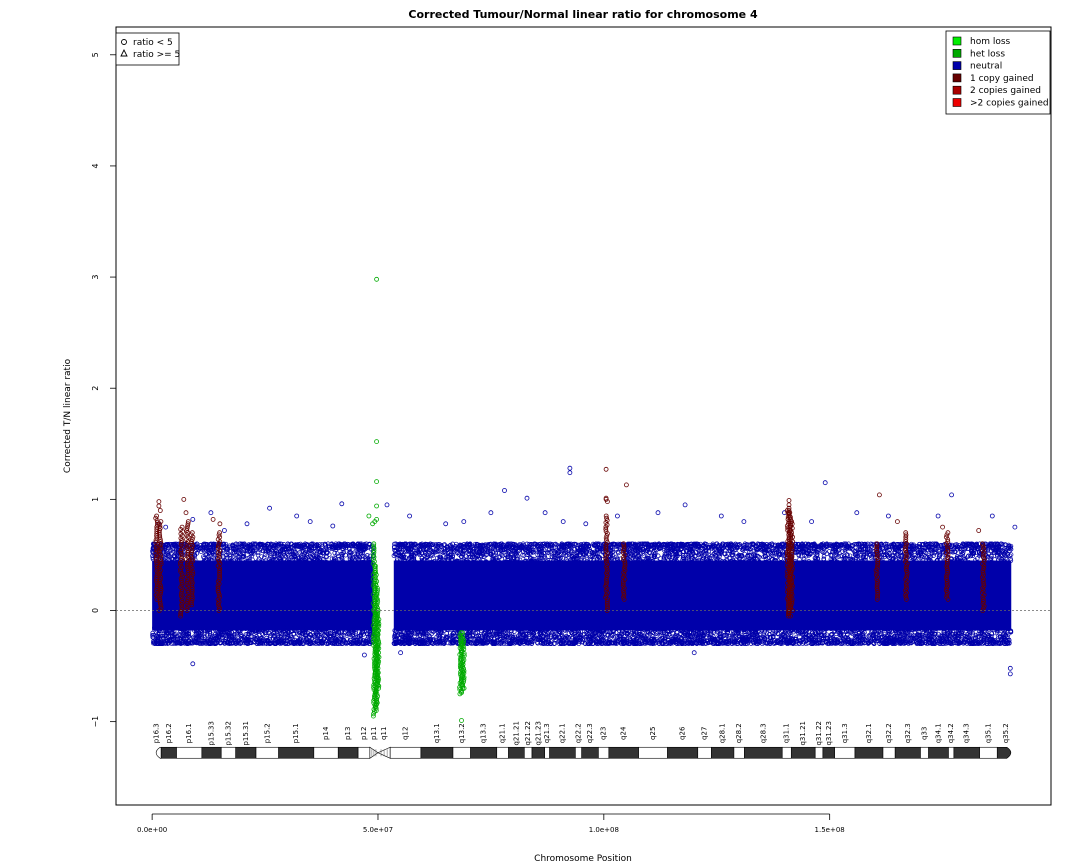  I want to click on y-tick-label: 2, so click(95, 388).